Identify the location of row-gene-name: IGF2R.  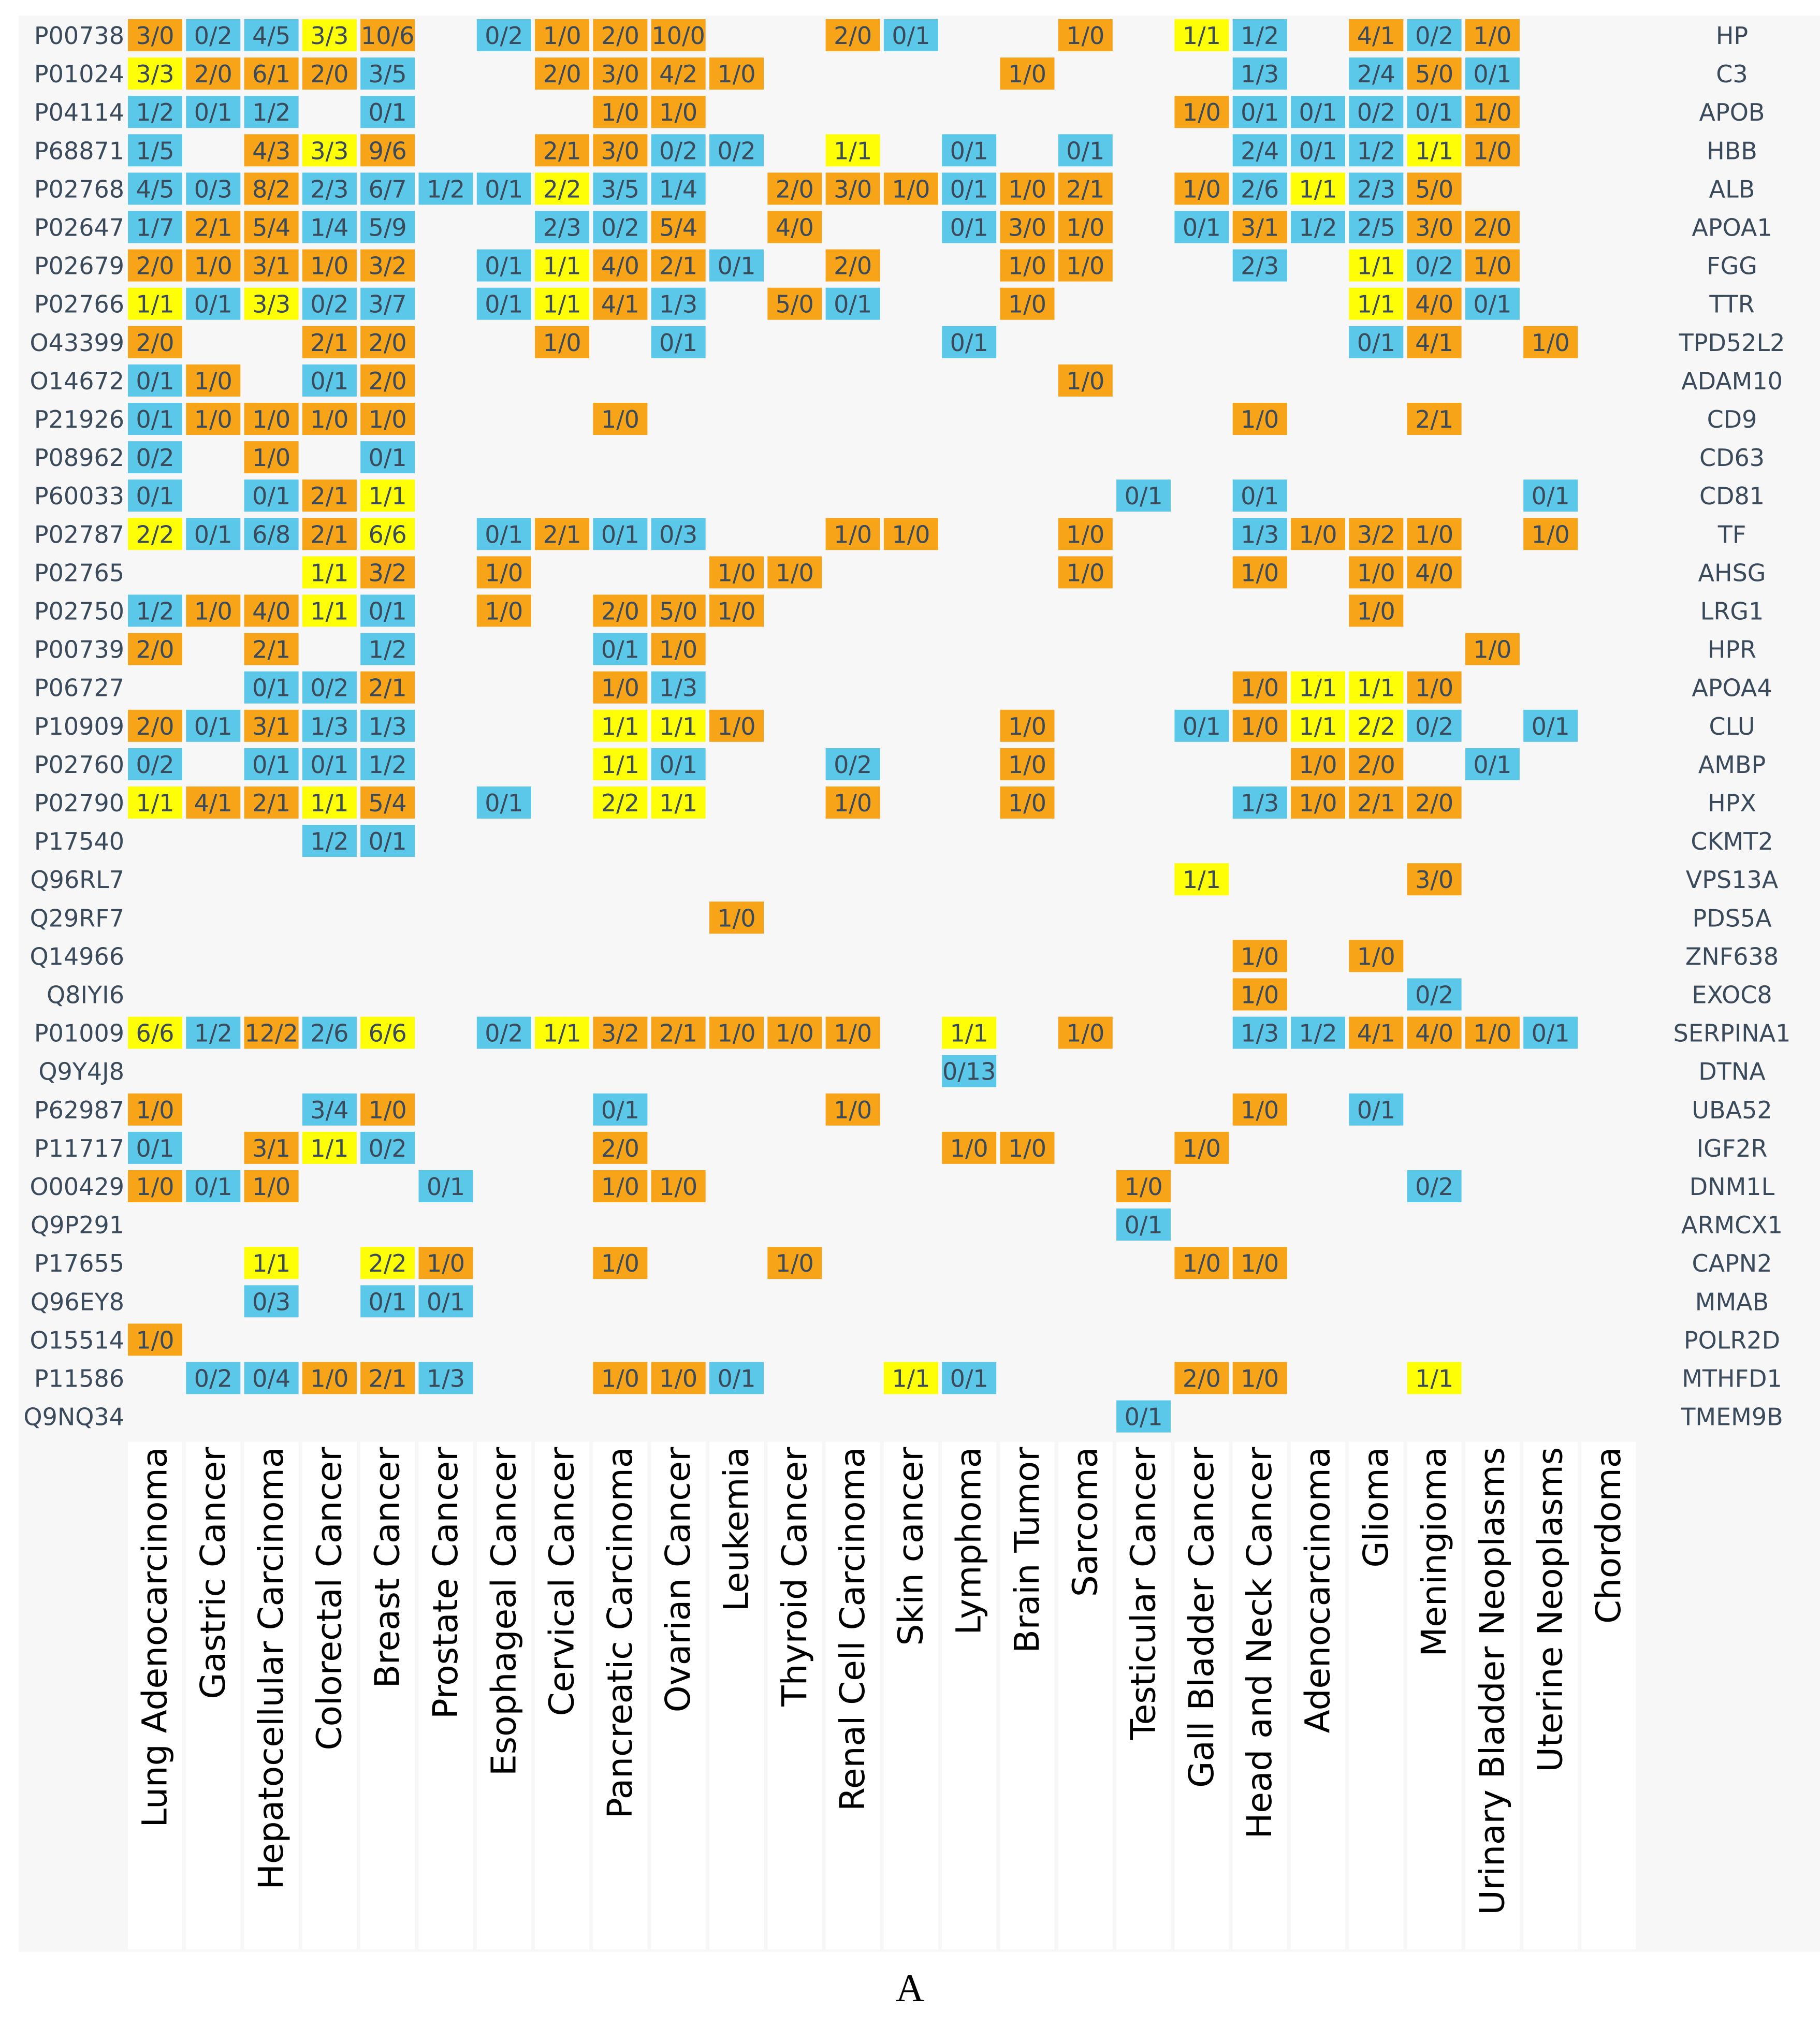
(1732, 1148).